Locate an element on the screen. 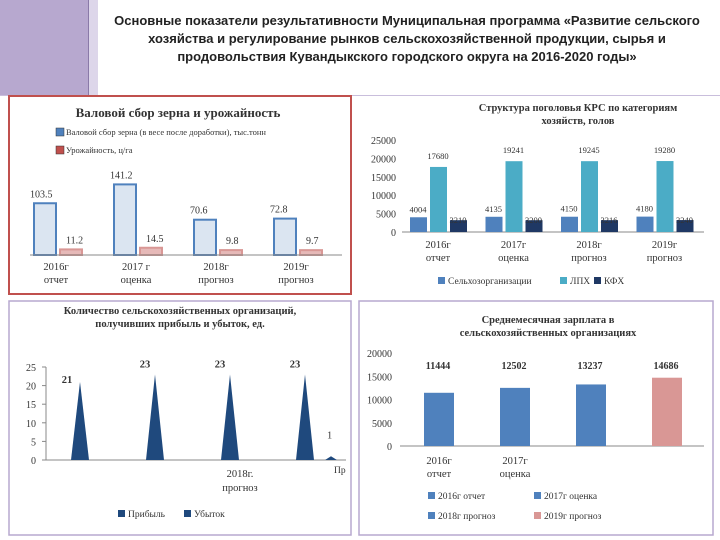 The image size is (720, 540). data-label: 21 is located at coordinates (67, 380).